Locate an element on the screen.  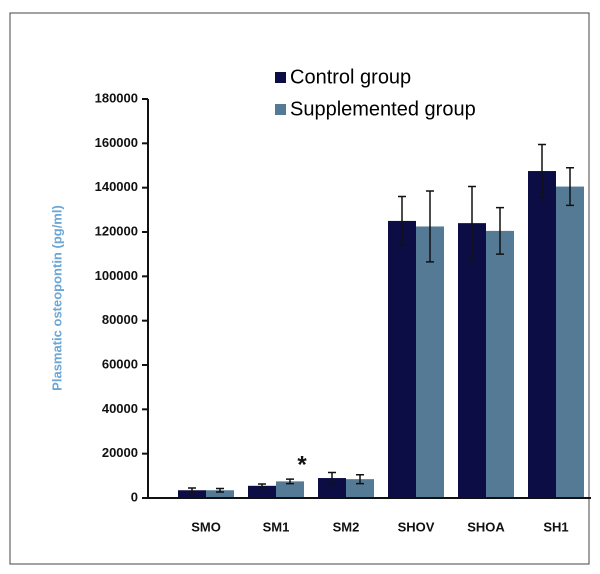
x-tick-label: SH1 is located at coordinates (555, 526).